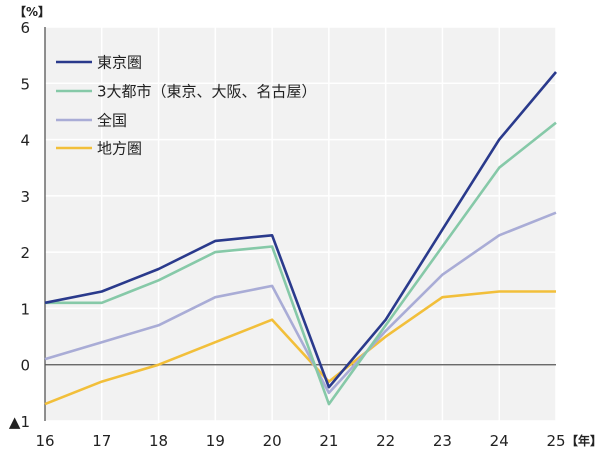 The width and height of the screenshot is (600, 453). Describe the element at coordinates (25, 366) in the screenshot. I see `y-tick-label: 0` at that location.